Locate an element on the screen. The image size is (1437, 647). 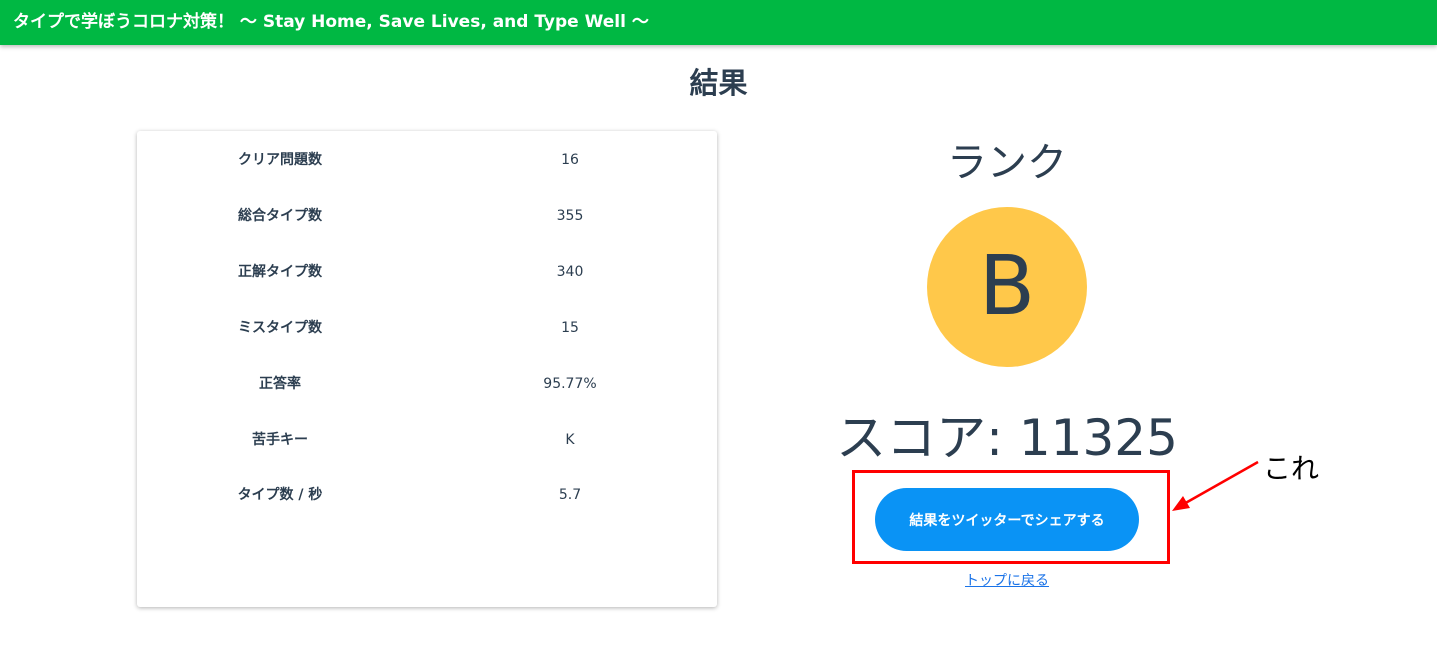
stat-row: タイプ数 / 秒 5.7 is located at coordinates (427, 495).